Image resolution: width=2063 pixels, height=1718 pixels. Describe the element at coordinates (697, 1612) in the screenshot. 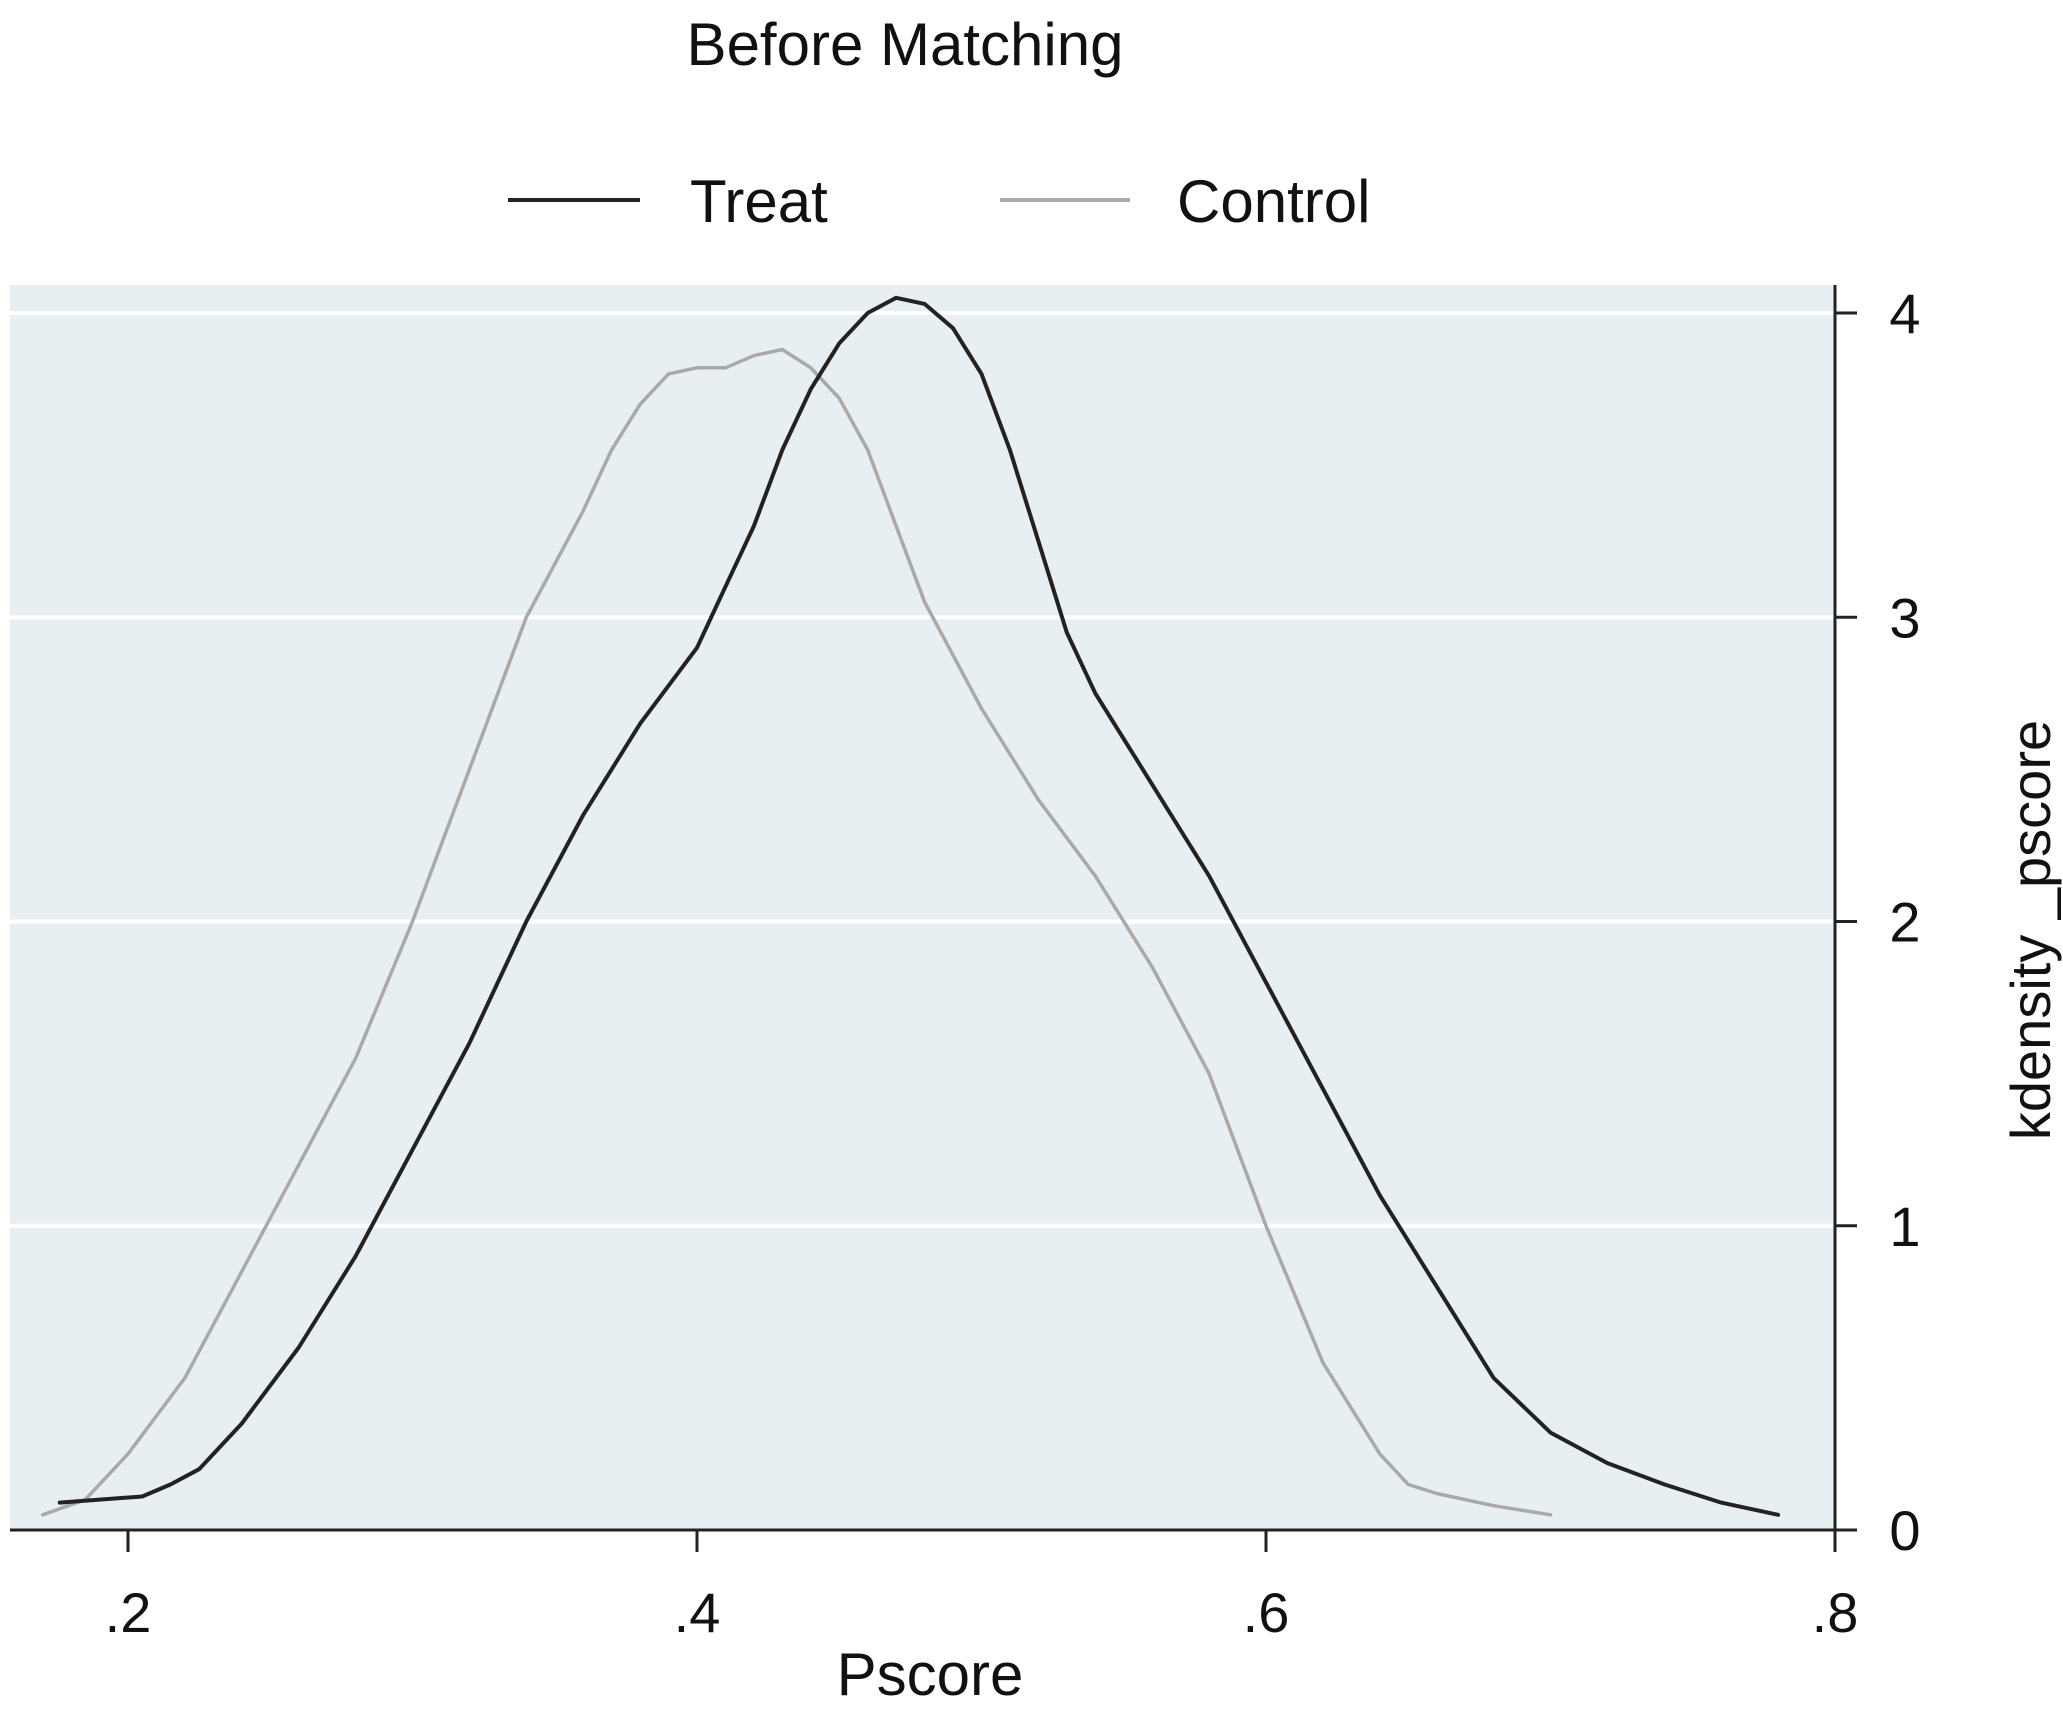

I see `x-tick-label: .4` at that location.